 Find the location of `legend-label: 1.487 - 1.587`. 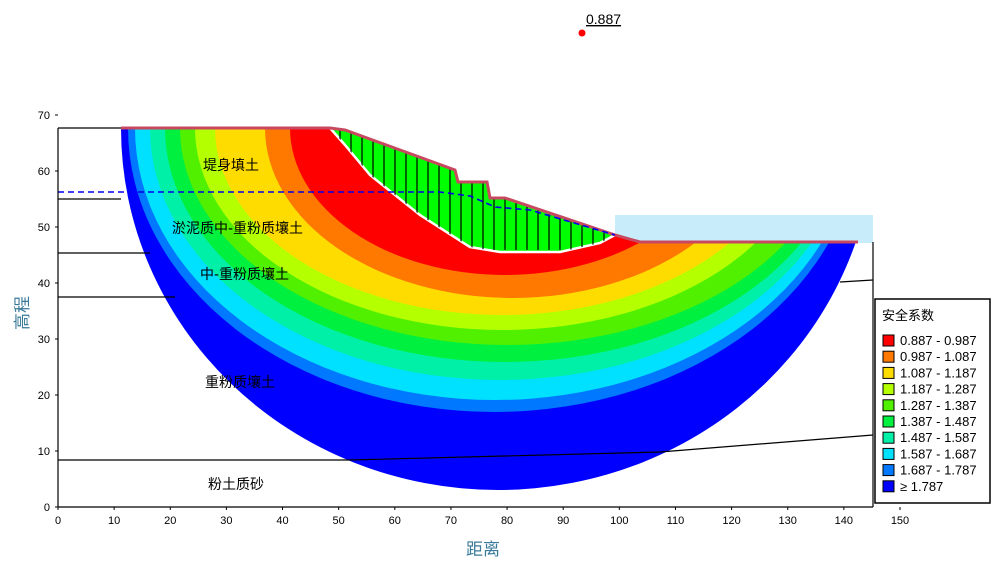

legend-label: 1.487 - 1.587 is located at coordinates (938, 437).